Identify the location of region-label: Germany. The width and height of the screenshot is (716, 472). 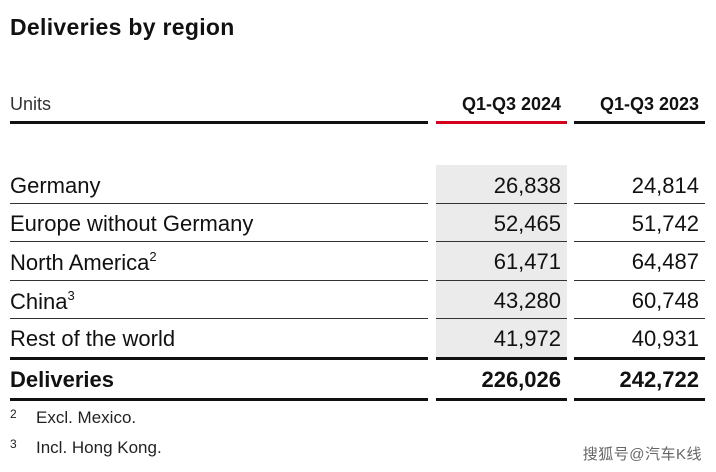
(55, 185).